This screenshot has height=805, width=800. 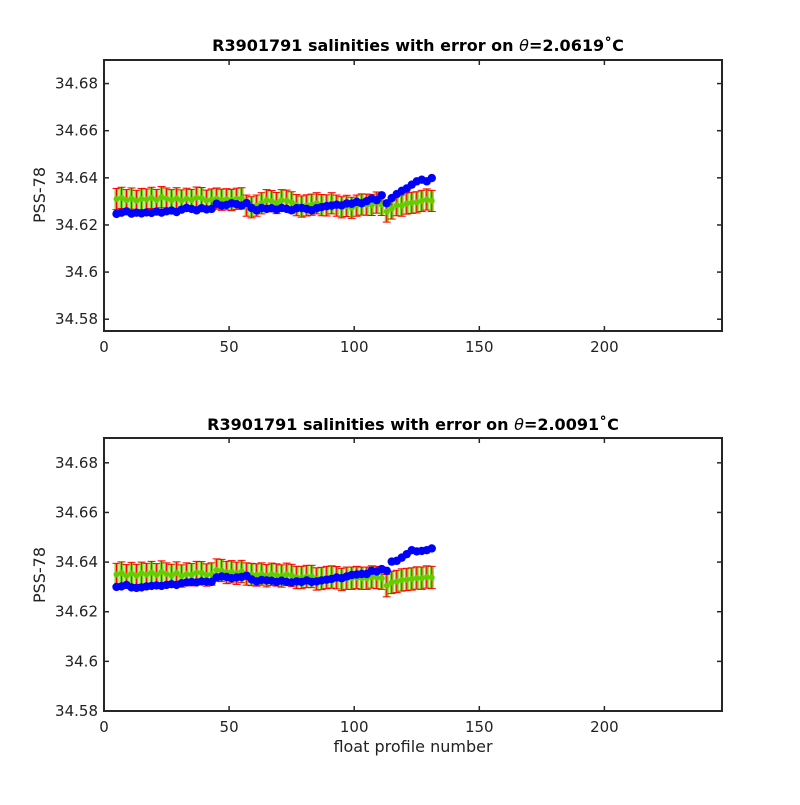 What do you see at coordinates (604, 347) in the screenshot?
I see `x-tick-label: 200` at bounding box center [604, 347].